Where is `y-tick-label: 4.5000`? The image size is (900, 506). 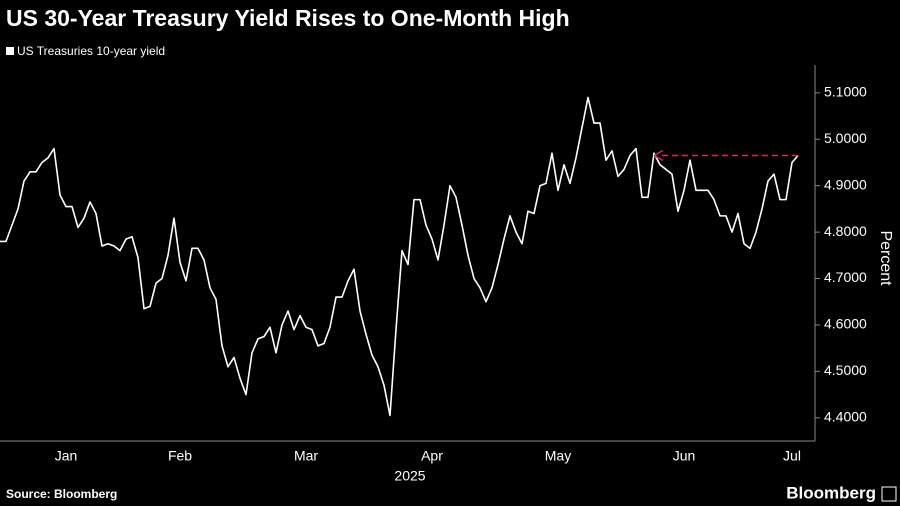 y-tick-label: 4.5000 is located at coordinates (845, 370).